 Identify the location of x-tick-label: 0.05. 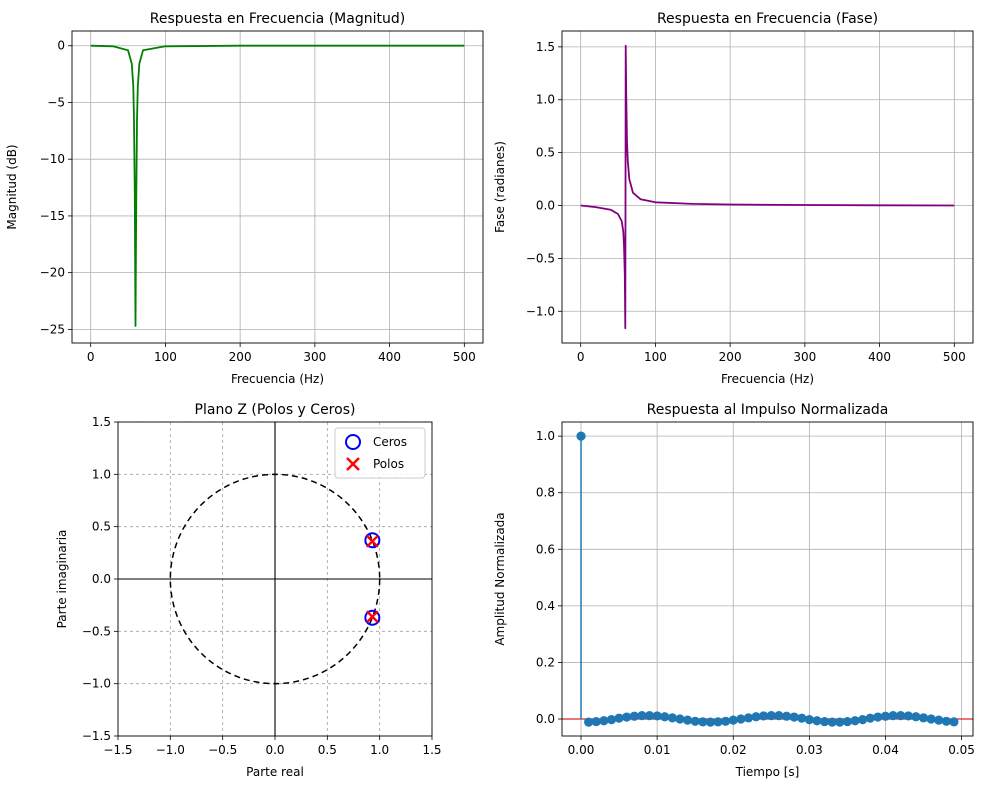
(961, 750).